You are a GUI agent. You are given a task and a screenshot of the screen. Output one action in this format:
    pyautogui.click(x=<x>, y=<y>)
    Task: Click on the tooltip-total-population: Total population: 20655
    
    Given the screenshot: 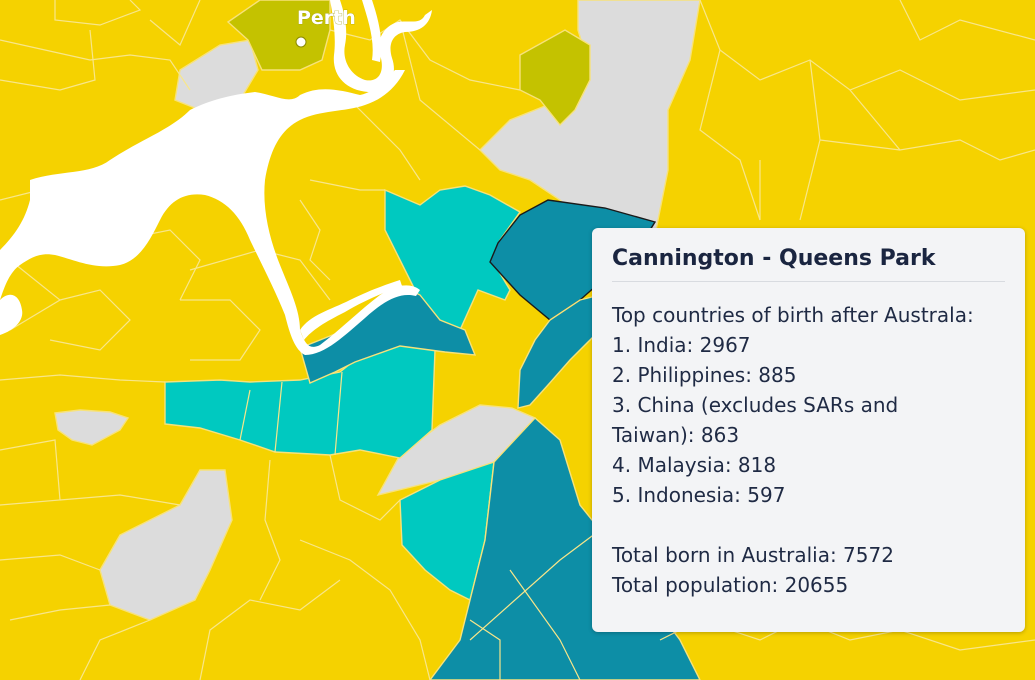 What is the action you would take?
    pyautogui.click(x=730, y=585)
    